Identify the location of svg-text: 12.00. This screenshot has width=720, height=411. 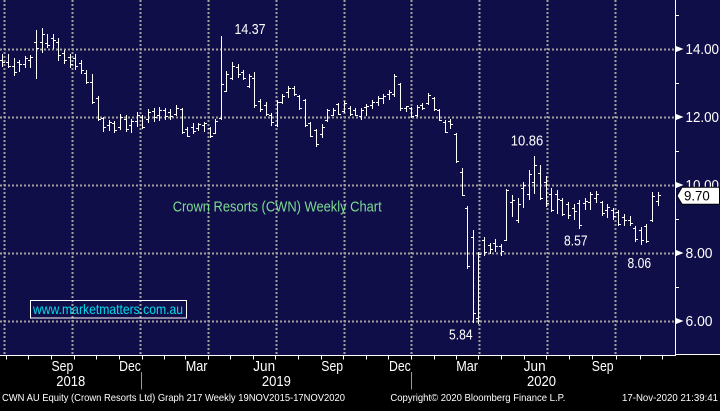
(703, 118).